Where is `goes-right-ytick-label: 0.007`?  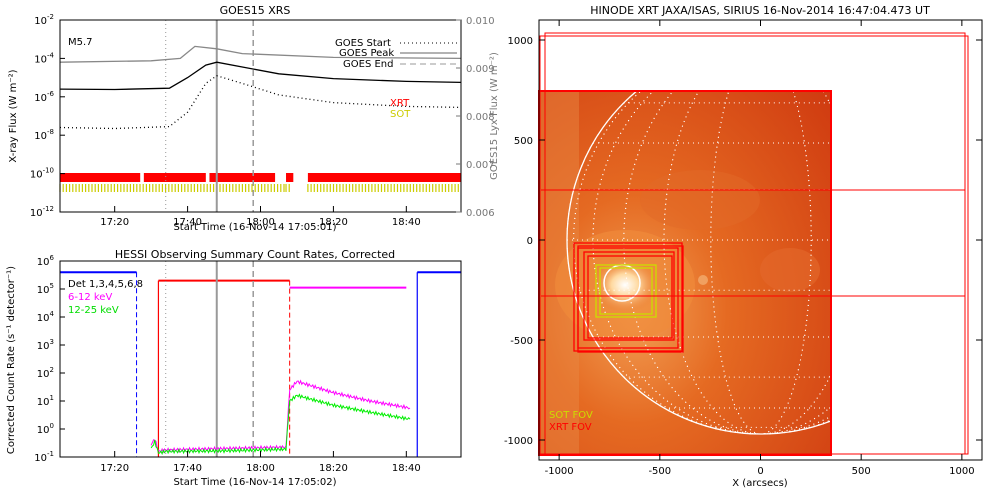 goes-right-ytick-label: 0.007 is located at coordinates (480, 165).